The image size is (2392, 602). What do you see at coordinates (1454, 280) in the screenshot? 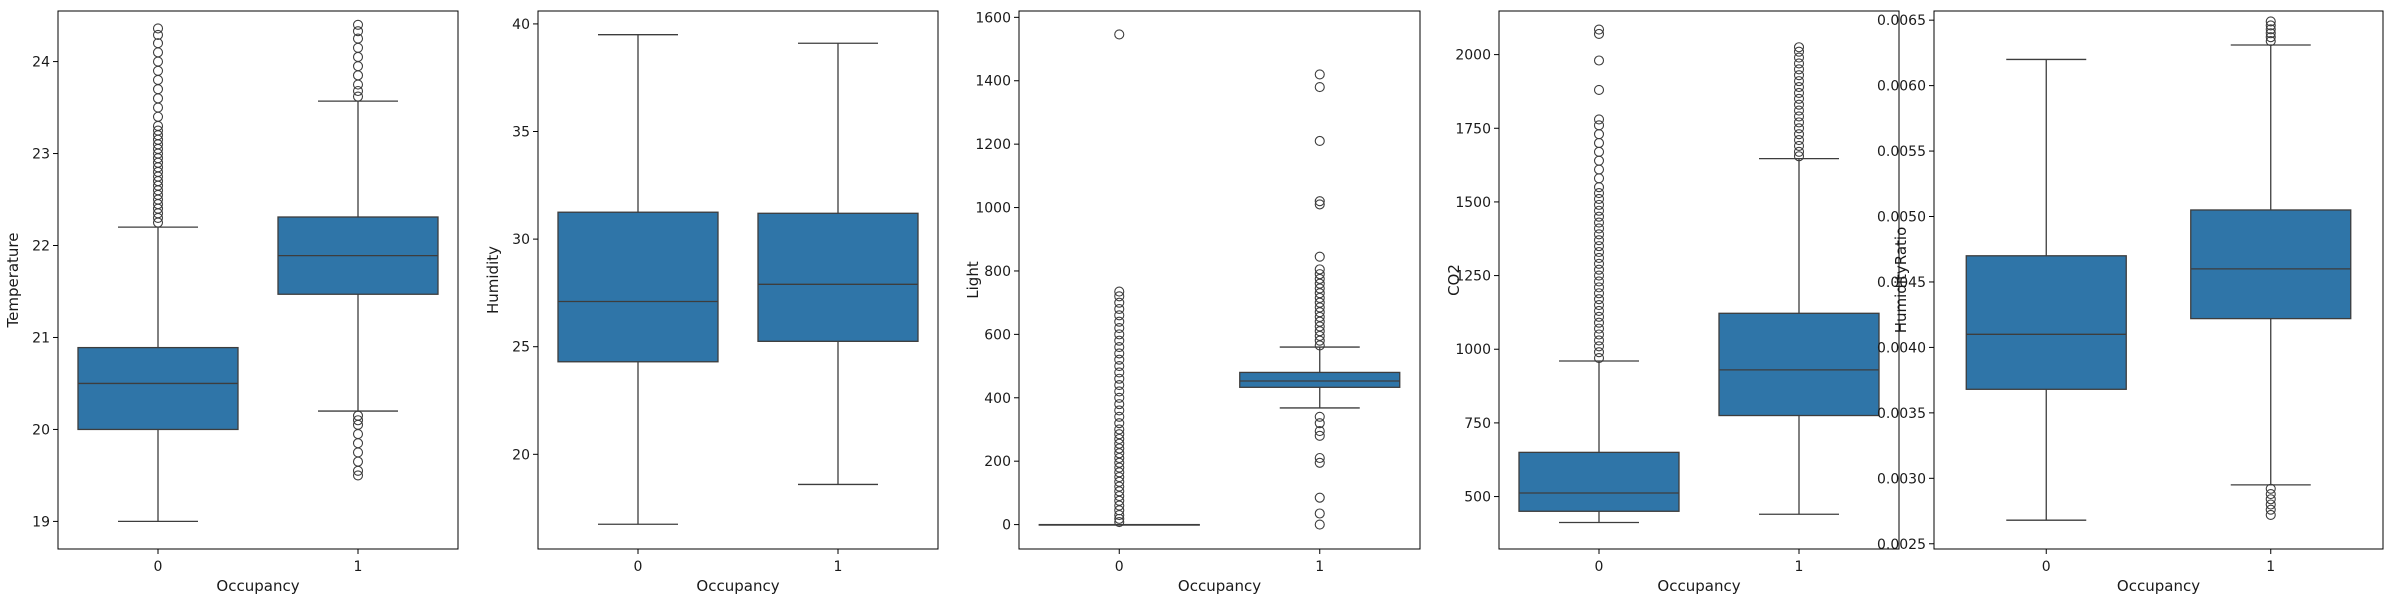
I see `y-axis-label: CO2` at bounding box center [1454, 280].